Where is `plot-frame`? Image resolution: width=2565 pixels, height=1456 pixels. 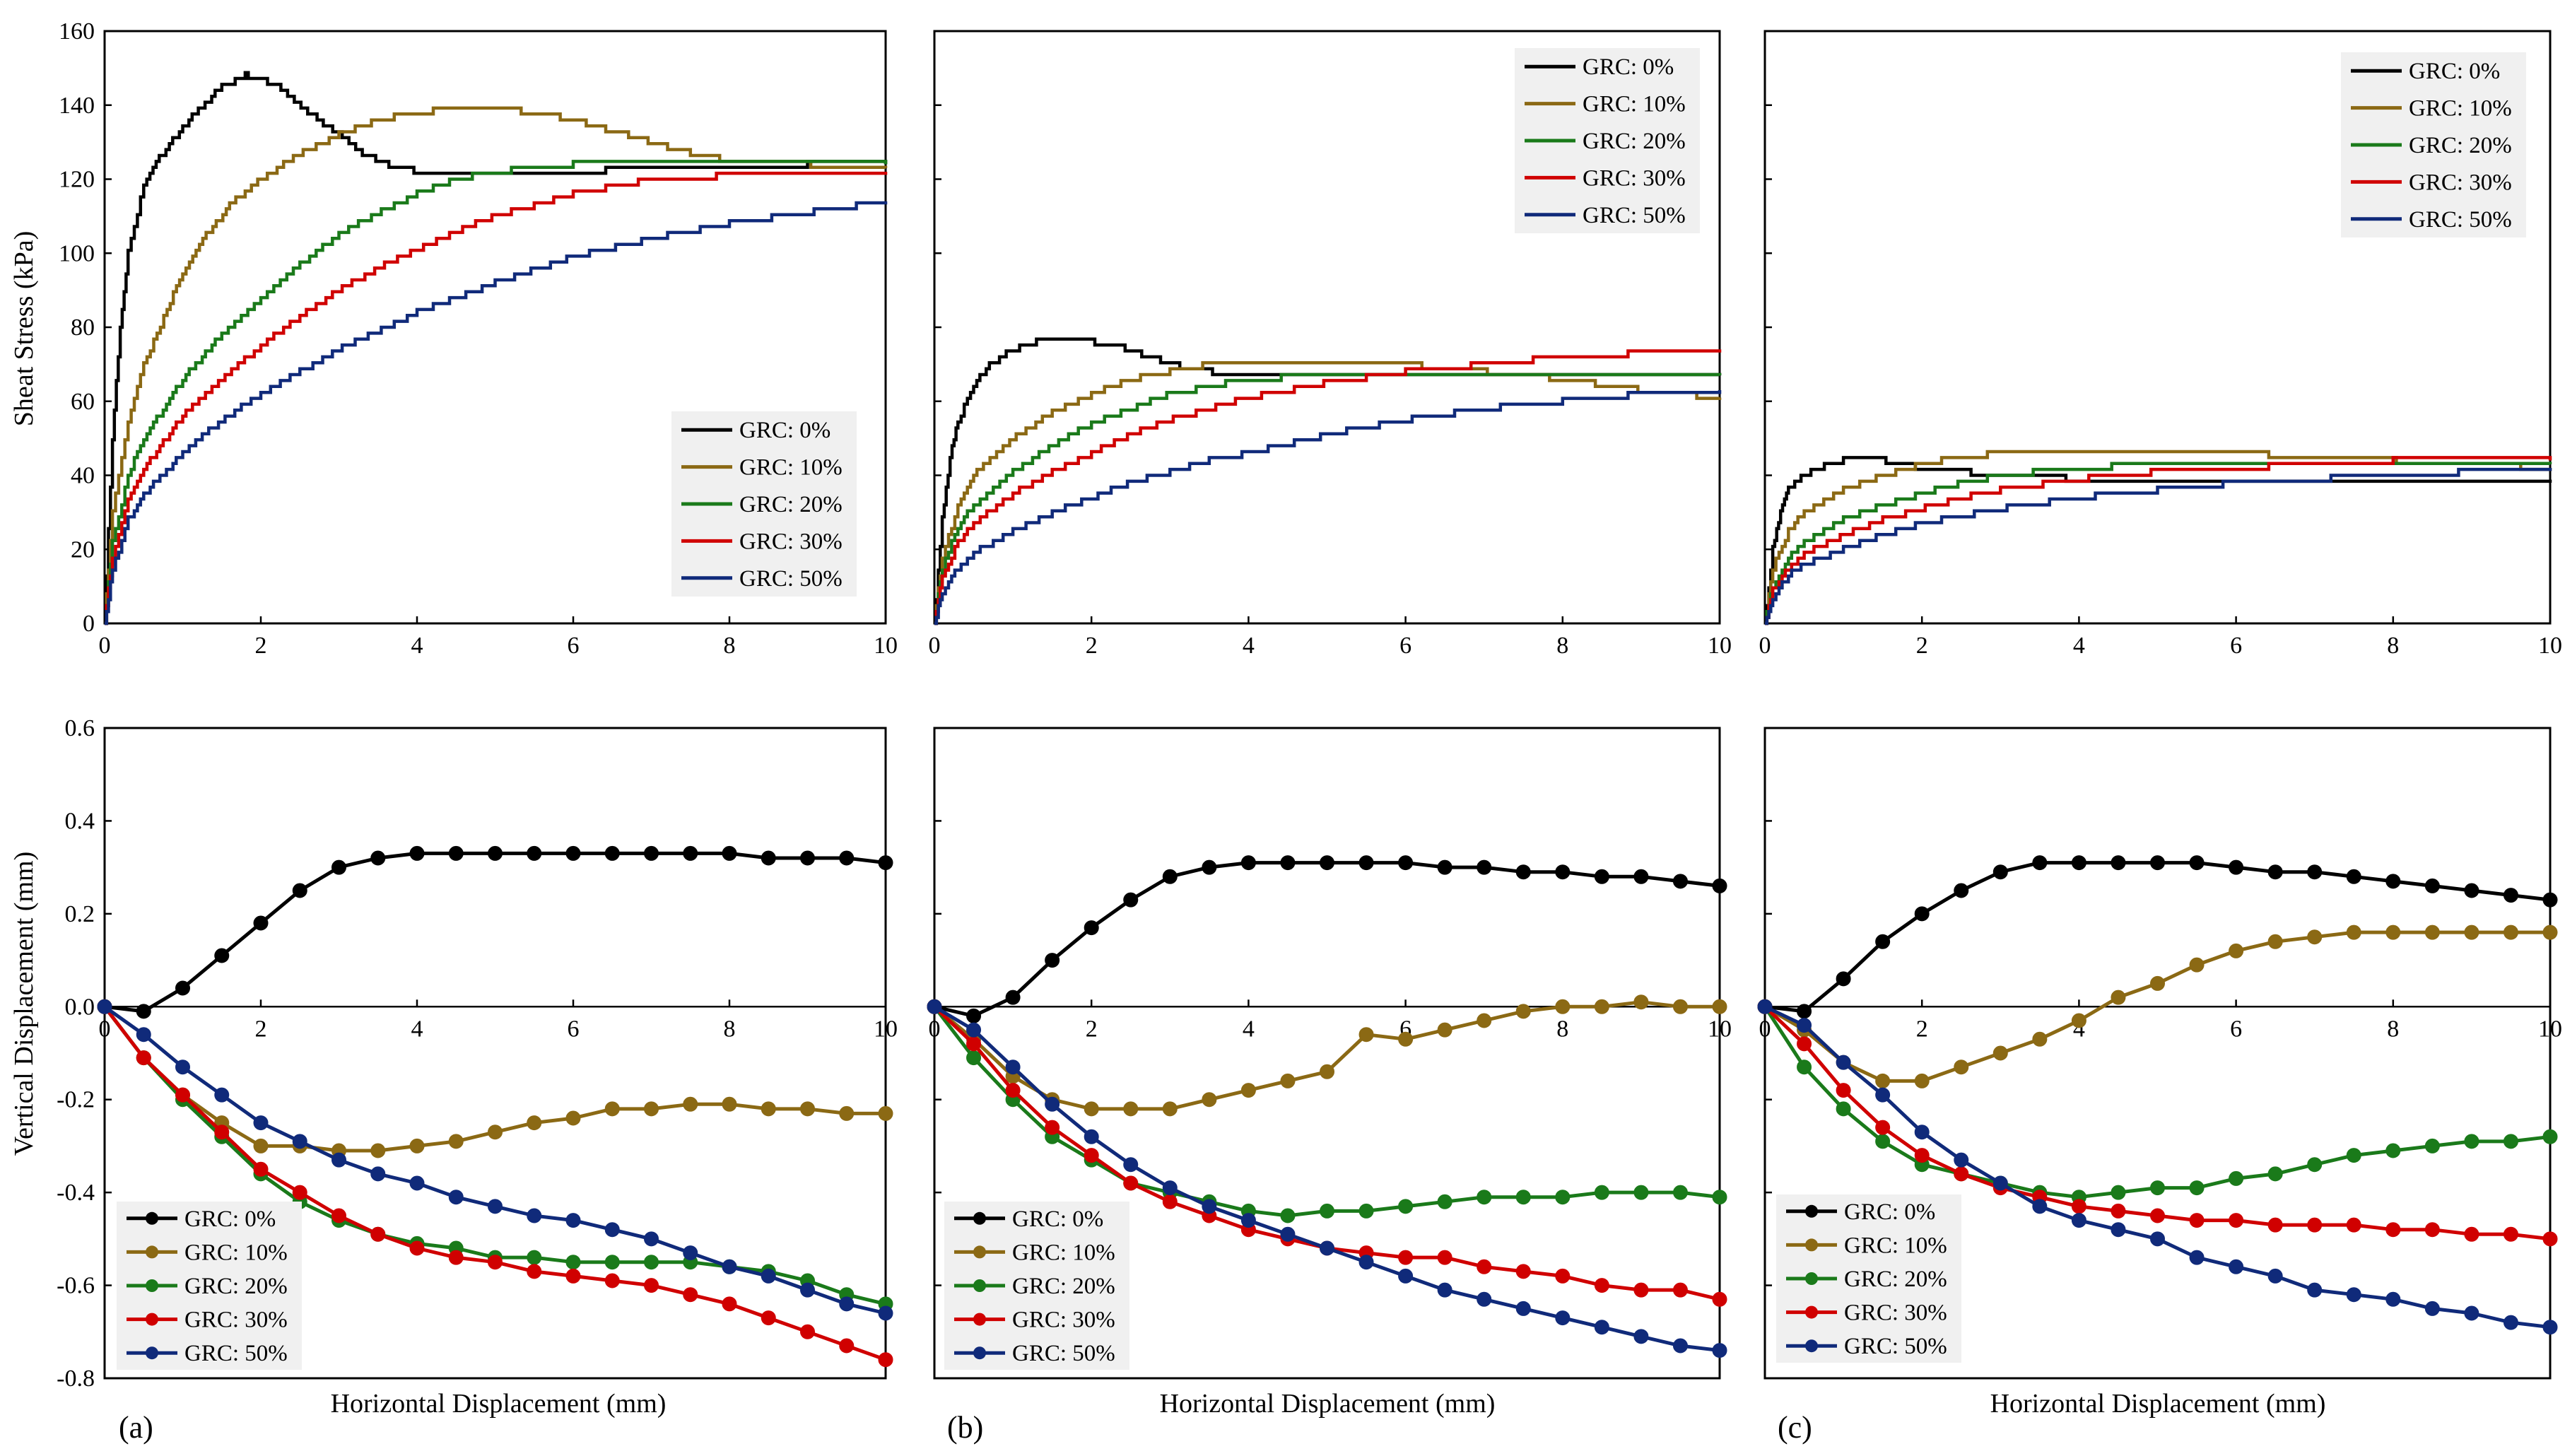
plot-frame is located at coordinates (2157, 1053).